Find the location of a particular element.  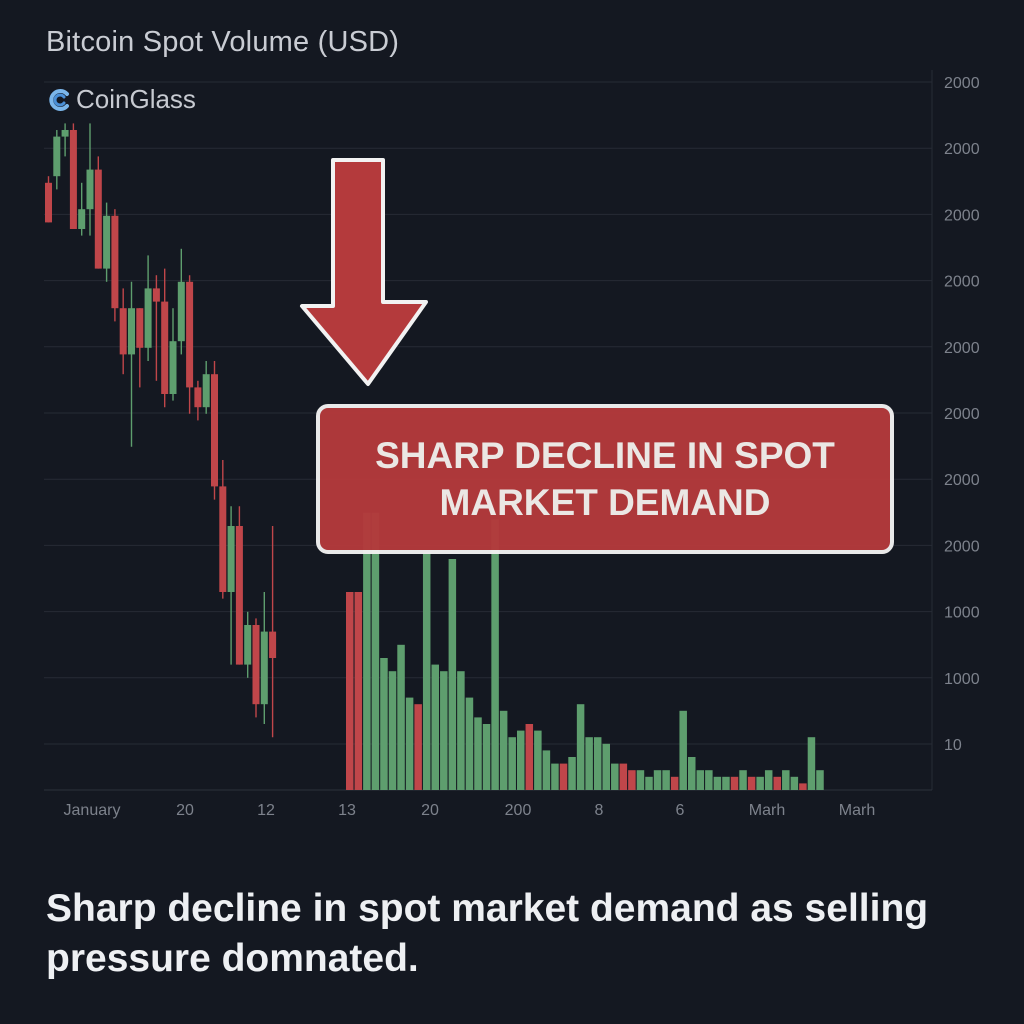

brand-name: CoinGlass is located at coordinates (136, 99).